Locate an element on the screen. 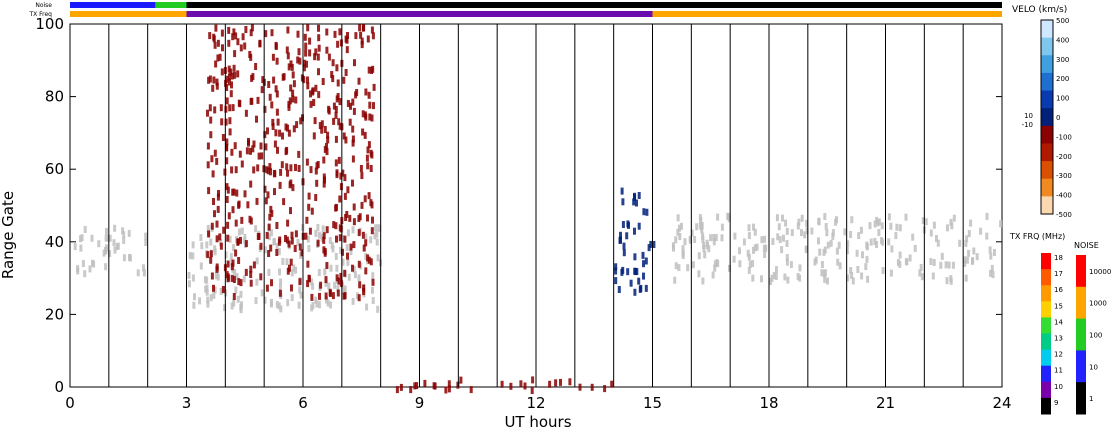 This screenshot has width=1118, height=439. velocity-scale-label: 500 is located at coordinates (1062, 21).